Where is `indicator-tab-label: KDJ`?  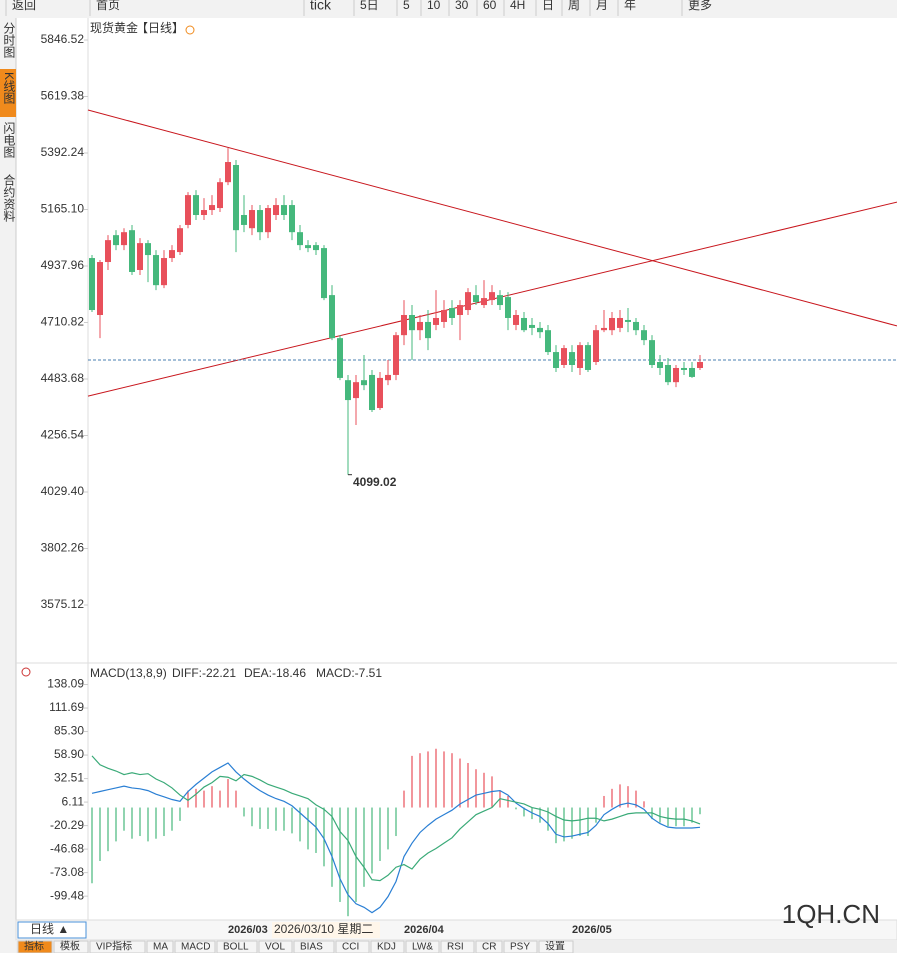
indicator-tab-label: KDJ is located at coordinates (386, 947).